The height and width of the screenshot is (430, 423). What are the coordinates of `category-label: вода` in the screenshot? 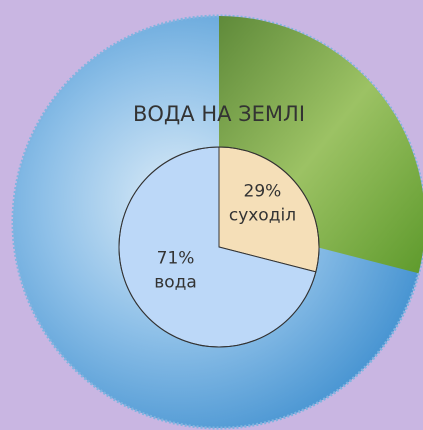 It's located at (175, 283).